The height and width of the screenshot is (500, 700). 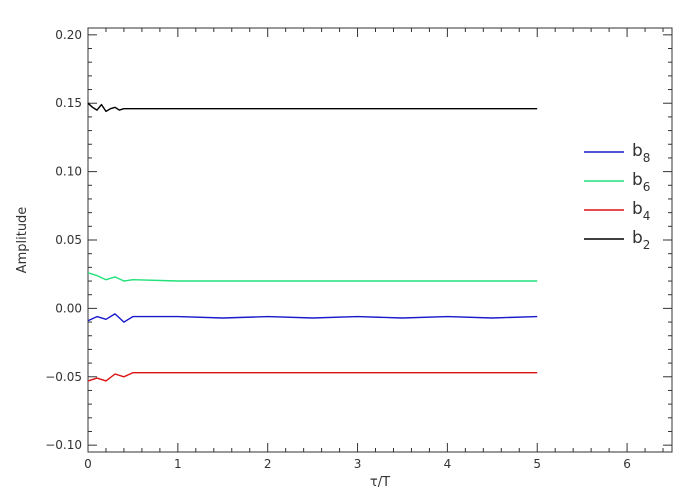 I want to click on x-tick-label: 4, so click(x=448, y=464).